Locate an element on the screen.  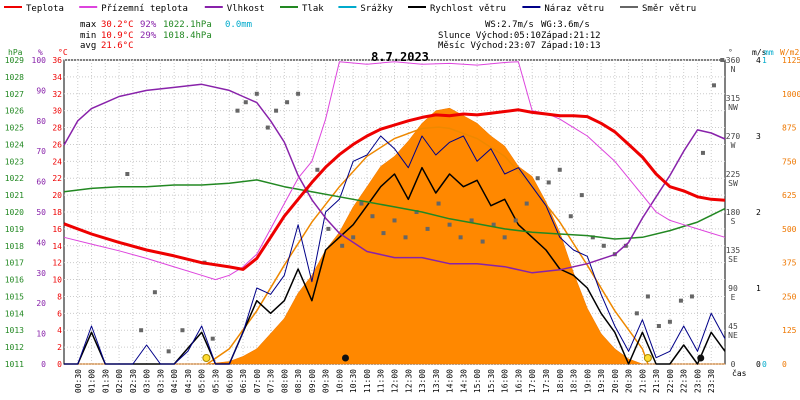
x-tick-label: 17:30 is located at coordinates (546, 381).